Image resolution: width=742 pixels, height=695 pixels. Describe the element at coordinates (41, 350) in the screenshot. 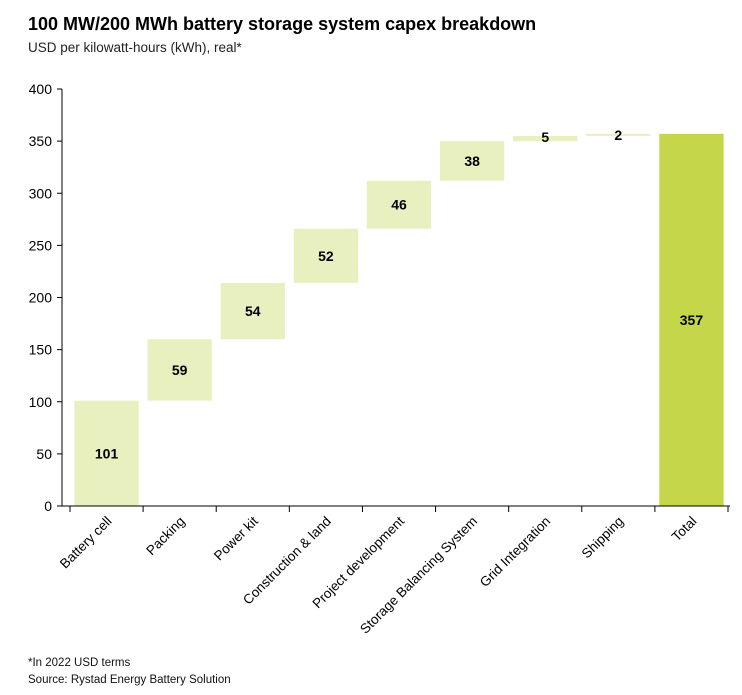

I see `y-tick-label: 150` at that location.